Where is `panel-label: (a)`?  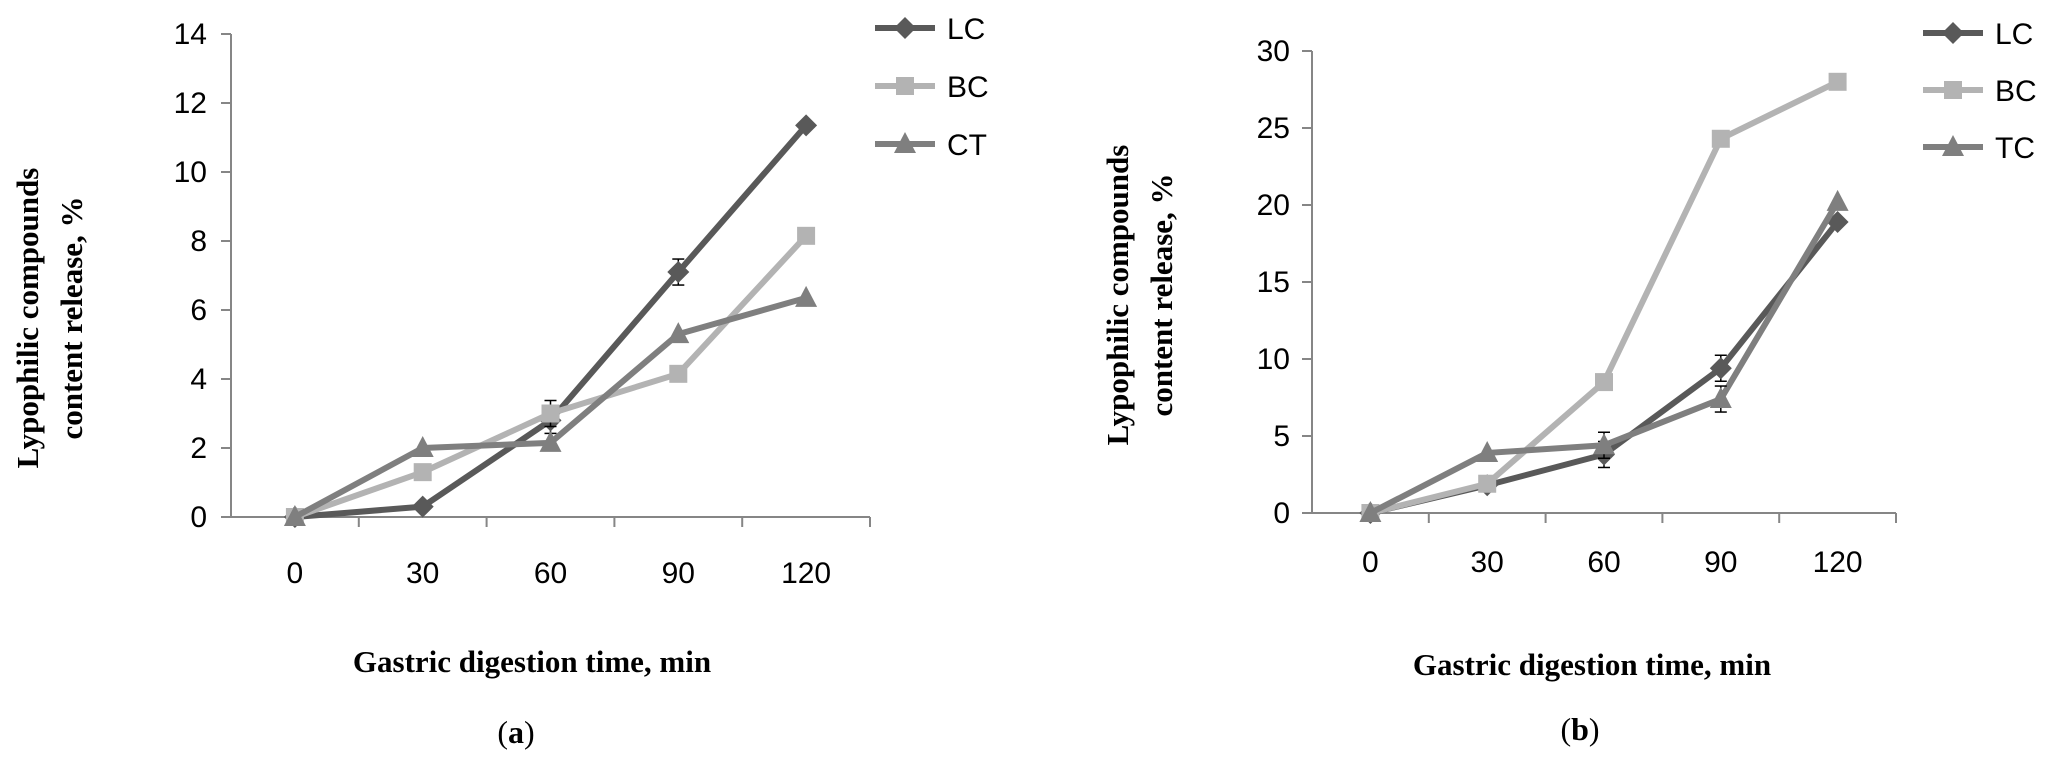
panel-label: (a) is located at coordinates (515, 732).